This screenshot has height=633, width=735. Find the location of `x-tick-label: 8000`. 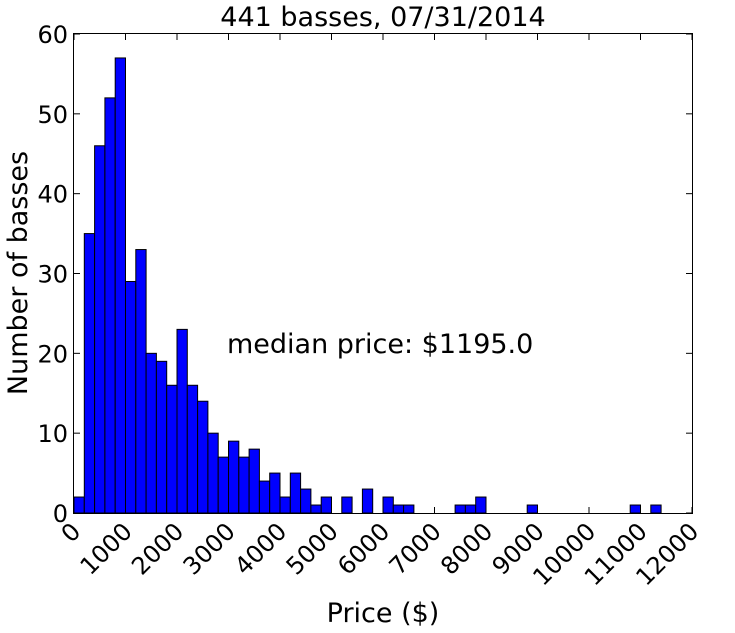

x-tick-label: 8000 is located at coordinates (466, 548).